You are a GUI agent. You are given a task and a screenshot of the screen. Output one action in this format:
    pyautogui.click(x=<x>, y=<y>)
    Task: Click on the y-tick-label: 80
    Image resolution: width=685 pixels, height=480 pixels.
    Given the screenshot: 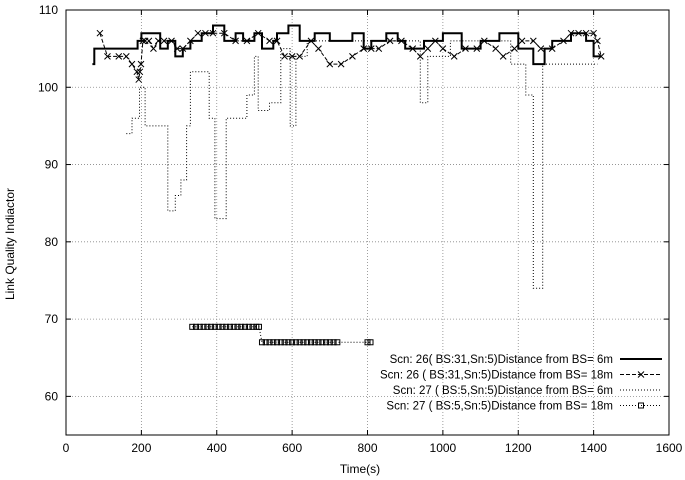 What is the action you would take?
    pyautogui.click(x=52, y=242)
    